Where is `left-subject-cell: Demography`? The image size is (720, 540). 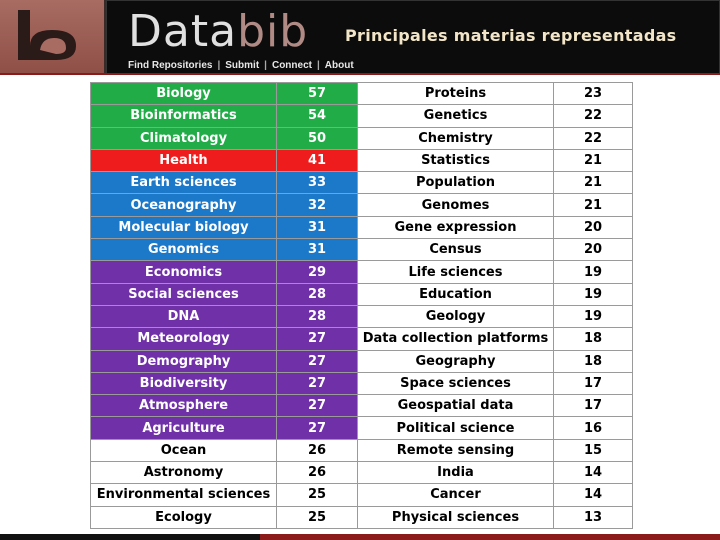 left-subject-cell: Demography is located at coordinates (183, 361).